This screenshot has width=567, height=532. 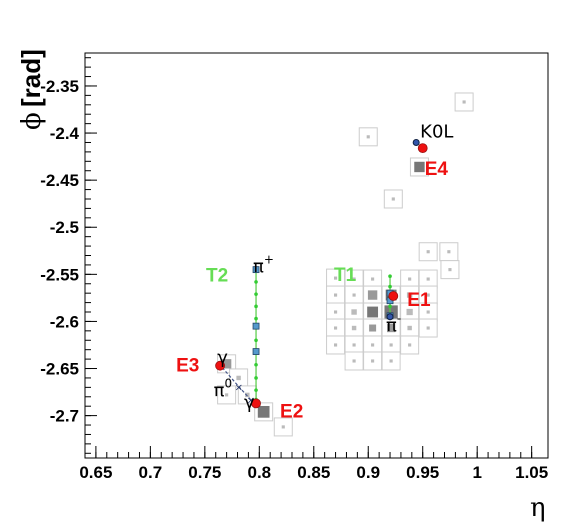 What do you see at coordinates (259, 472) in the screenshot?
I see `x-tick-label: 0.8` at bounding box center [259, 472].